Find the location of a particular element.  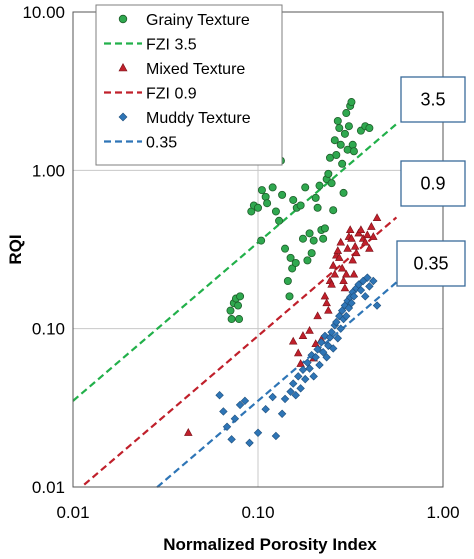

x-tick-label: 0.10 is located at coordinates (257, 512).